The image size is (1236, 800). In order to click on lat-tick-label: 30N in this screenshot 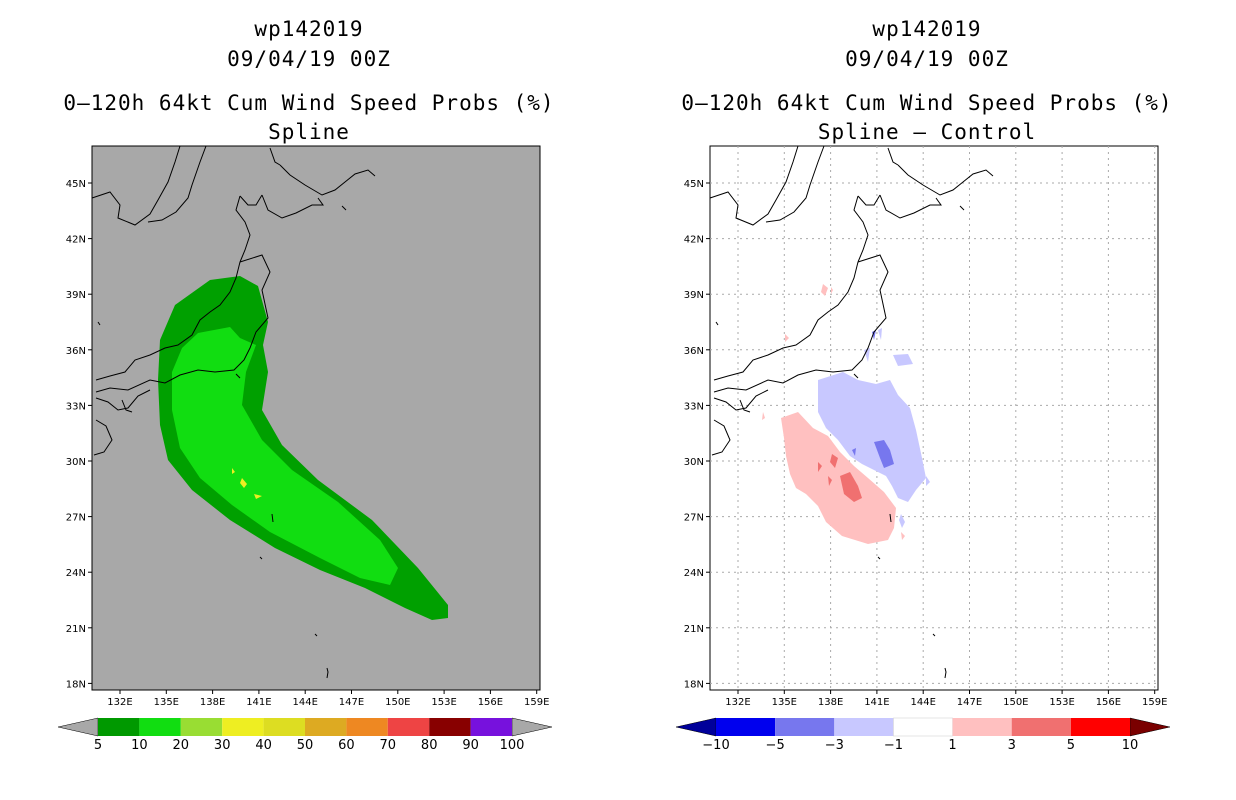, I will do `click(76, 462)`.